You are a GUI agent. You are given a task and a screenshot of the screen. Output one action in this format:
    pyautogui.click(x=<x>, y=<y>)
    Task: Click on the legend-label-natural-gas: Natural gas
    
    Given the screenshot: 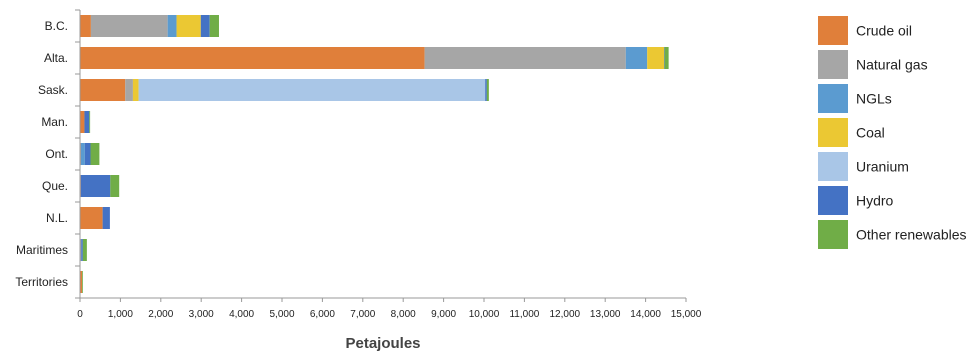 What is the action you would take?
    pyautogui.click(x=892, y=65)
    